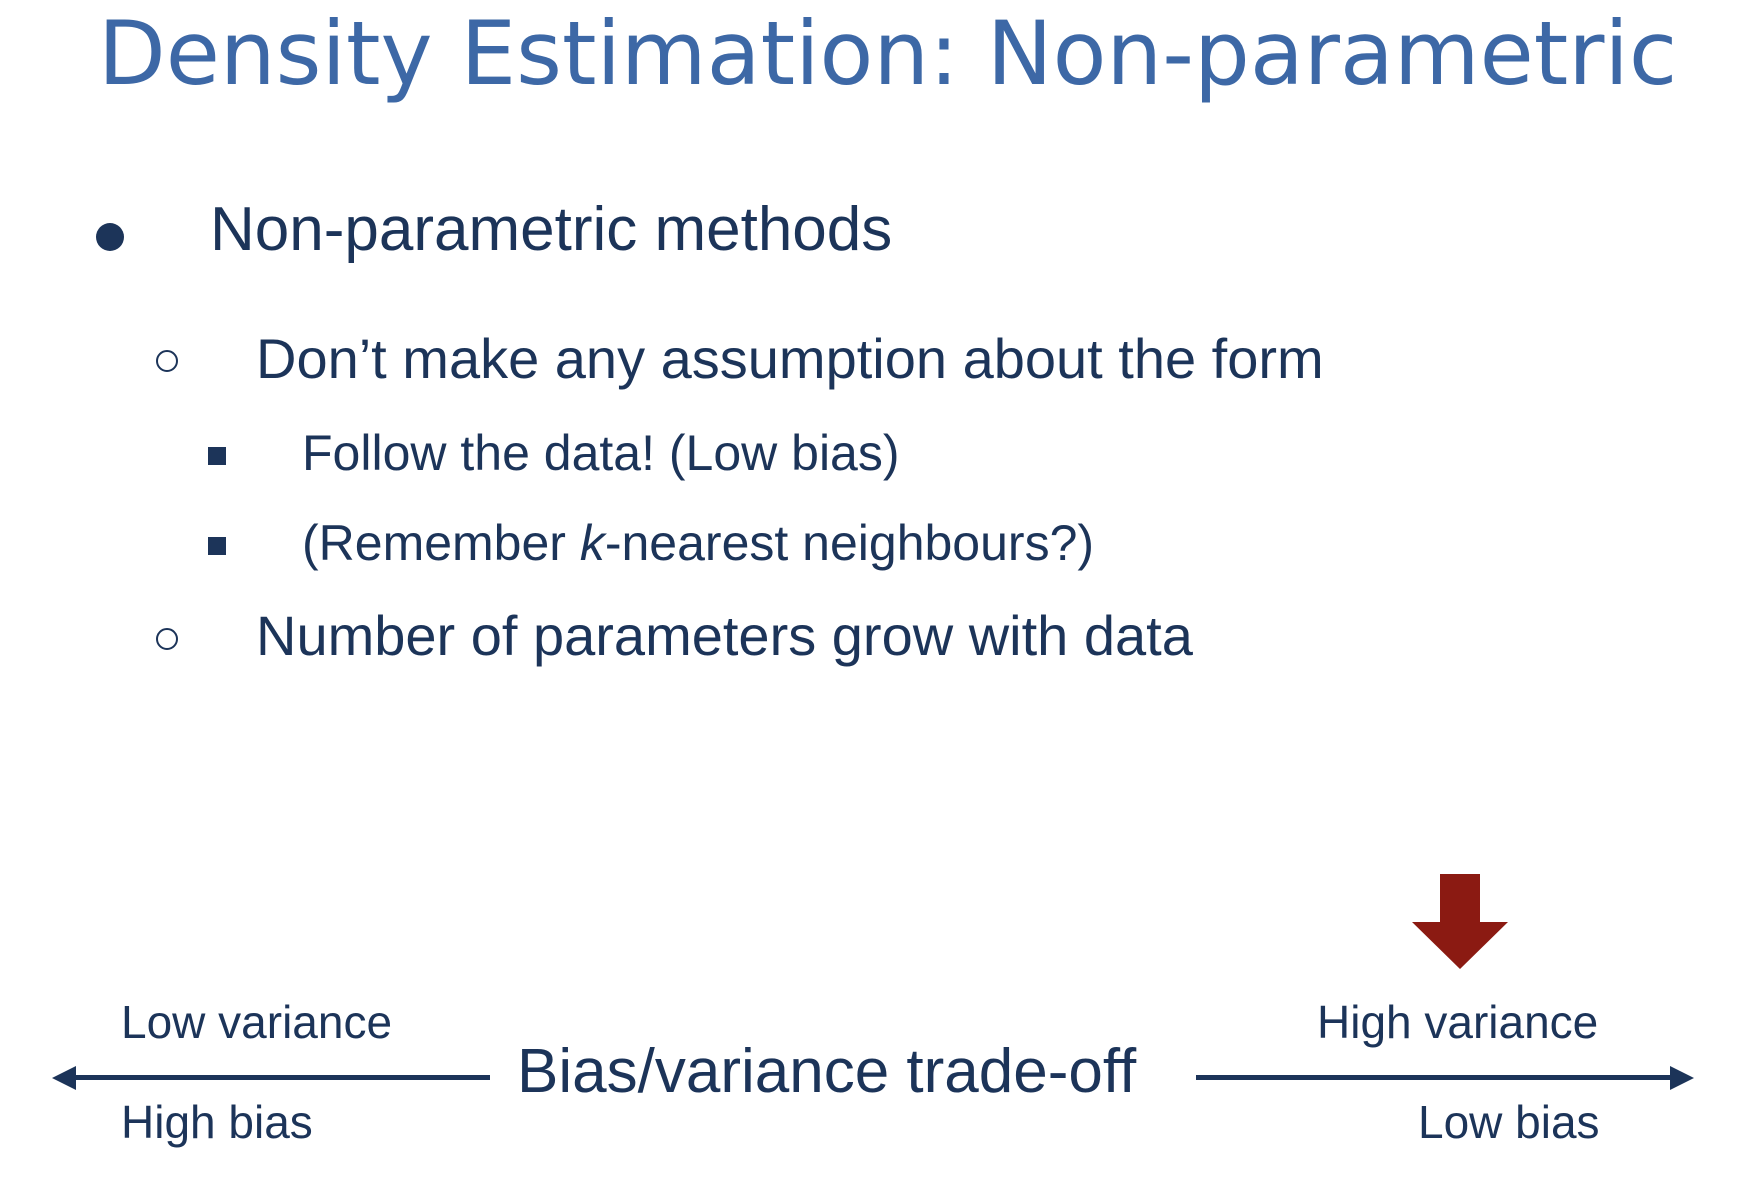 Image resolution: width=1754 pixels, height=1202 pixels. Describe the element at coordinates (1682, 1078) in the screenshot. I see `arrow-right-icon` at that location.